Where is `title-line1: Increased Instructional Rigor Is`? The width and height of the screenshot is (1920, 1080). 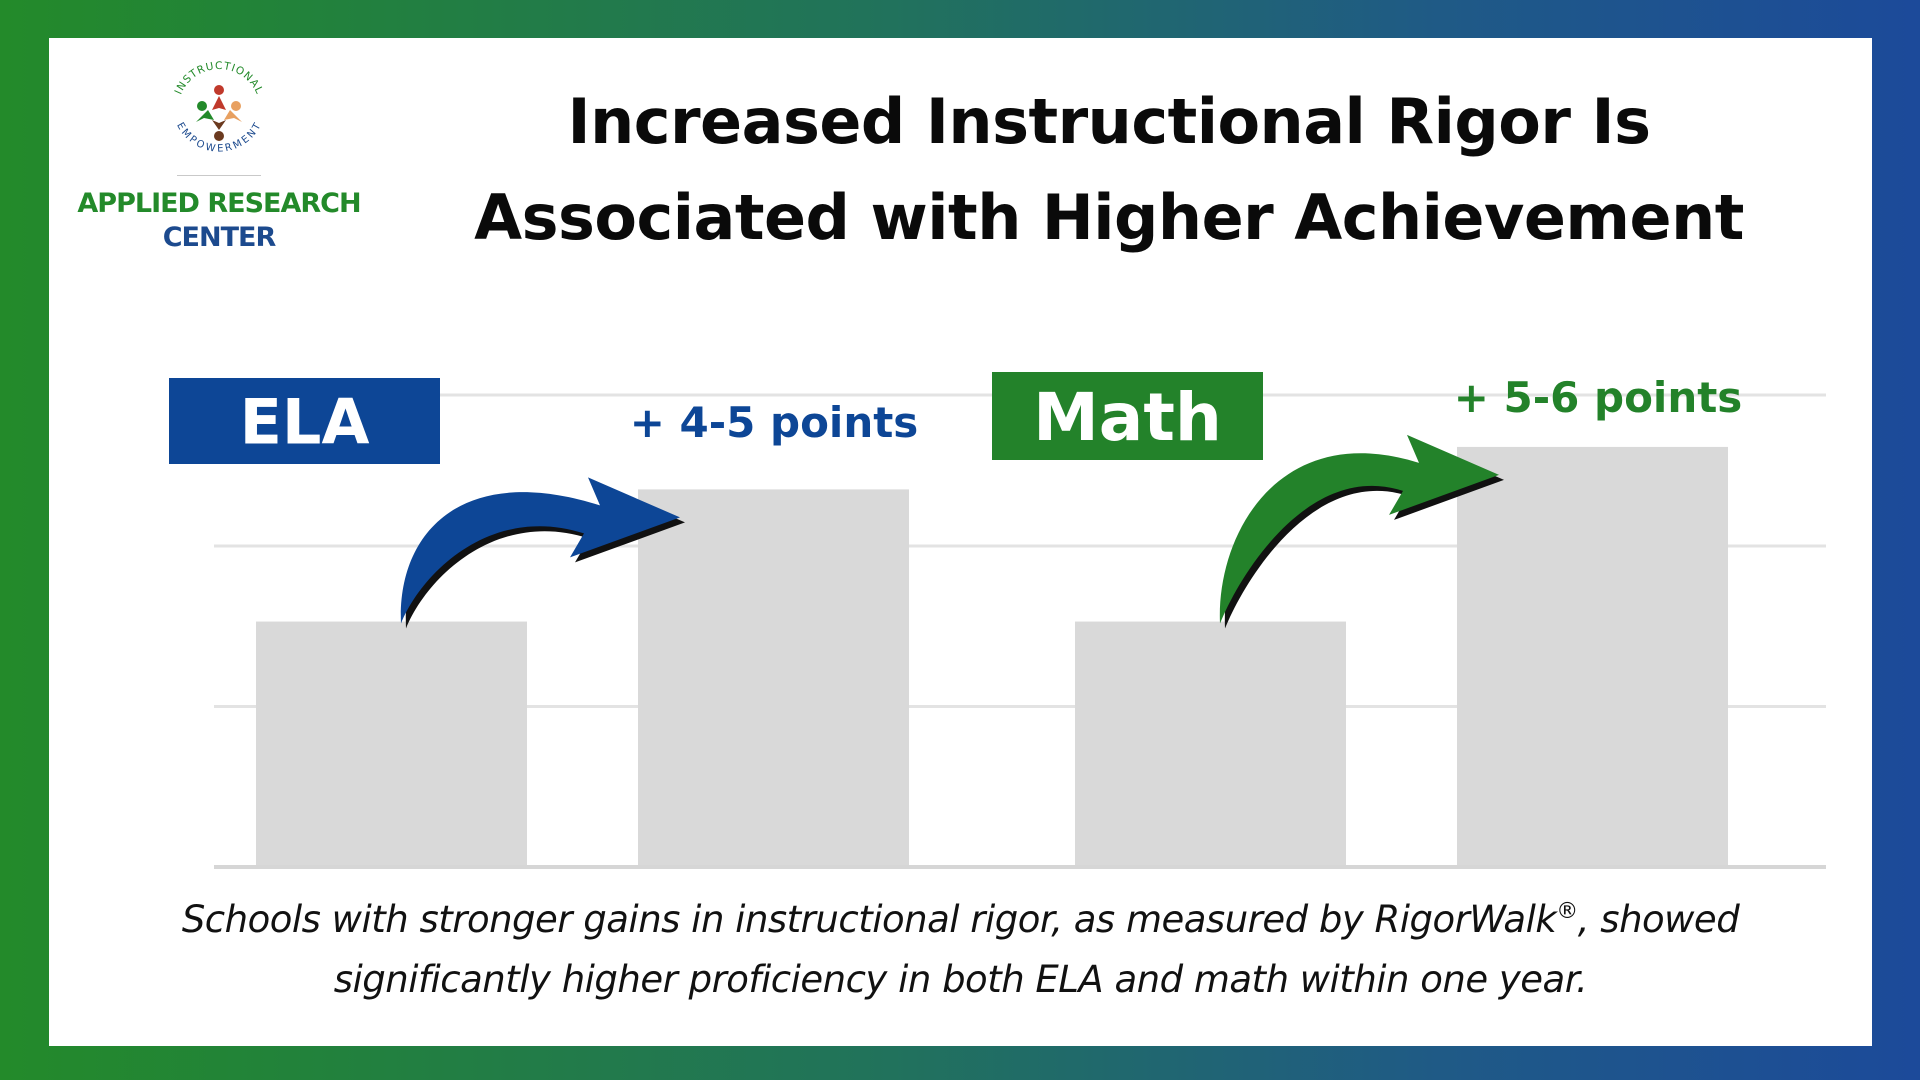
title-line1: Increased Instructional Rigor Is is located at coordinates (1109, 121).